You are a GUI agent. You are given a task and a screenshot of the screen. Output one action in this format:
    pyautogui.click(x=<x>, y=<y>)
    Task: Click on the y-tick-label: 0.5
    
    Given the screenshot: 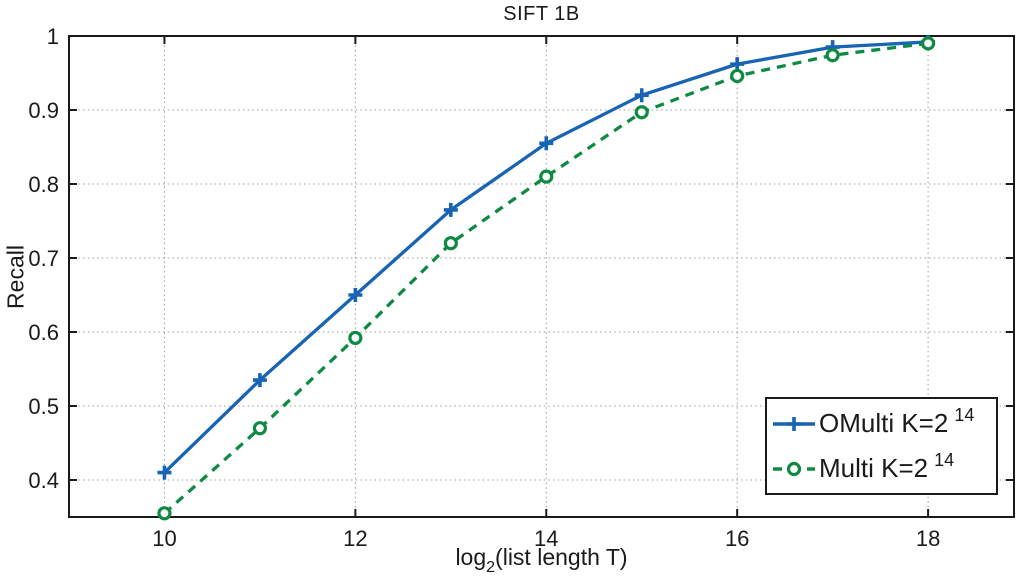 What is the action you would take?
    pyautogui.click(x=43, y=406)
    